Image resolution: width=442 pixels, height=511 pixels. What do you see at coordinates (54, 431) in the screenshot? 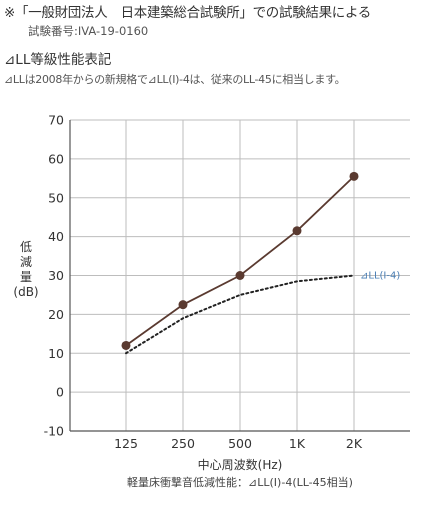
I see `y-tick-label: -10` at bounding box center [54, 431].